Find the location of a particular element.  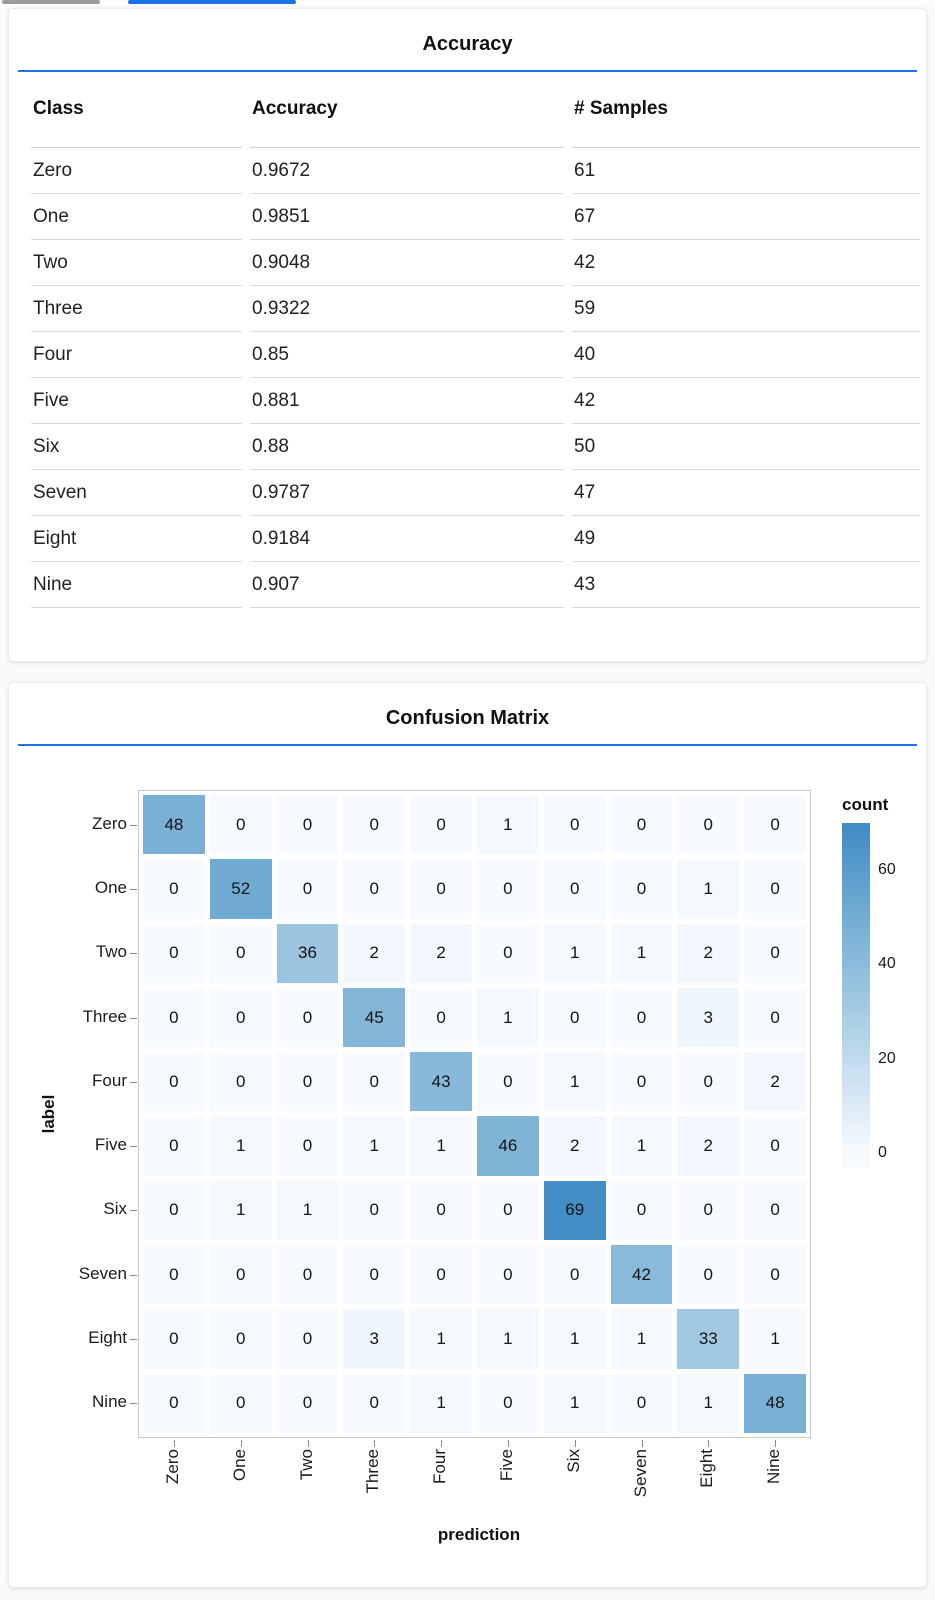

column-header-samples: # Samples is located at coordinates (746, 110).